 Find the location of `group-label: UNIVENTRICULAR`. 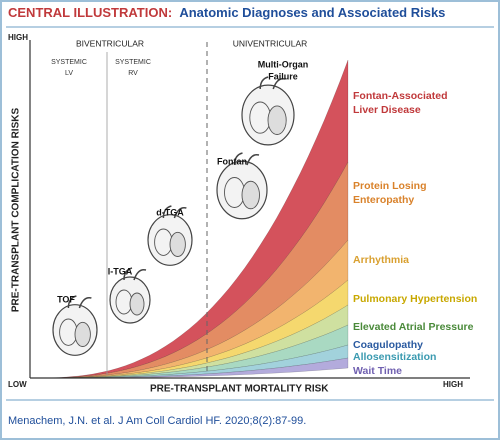

group-label: UNIVENTRICULAR is located at coordinates (270, 43).